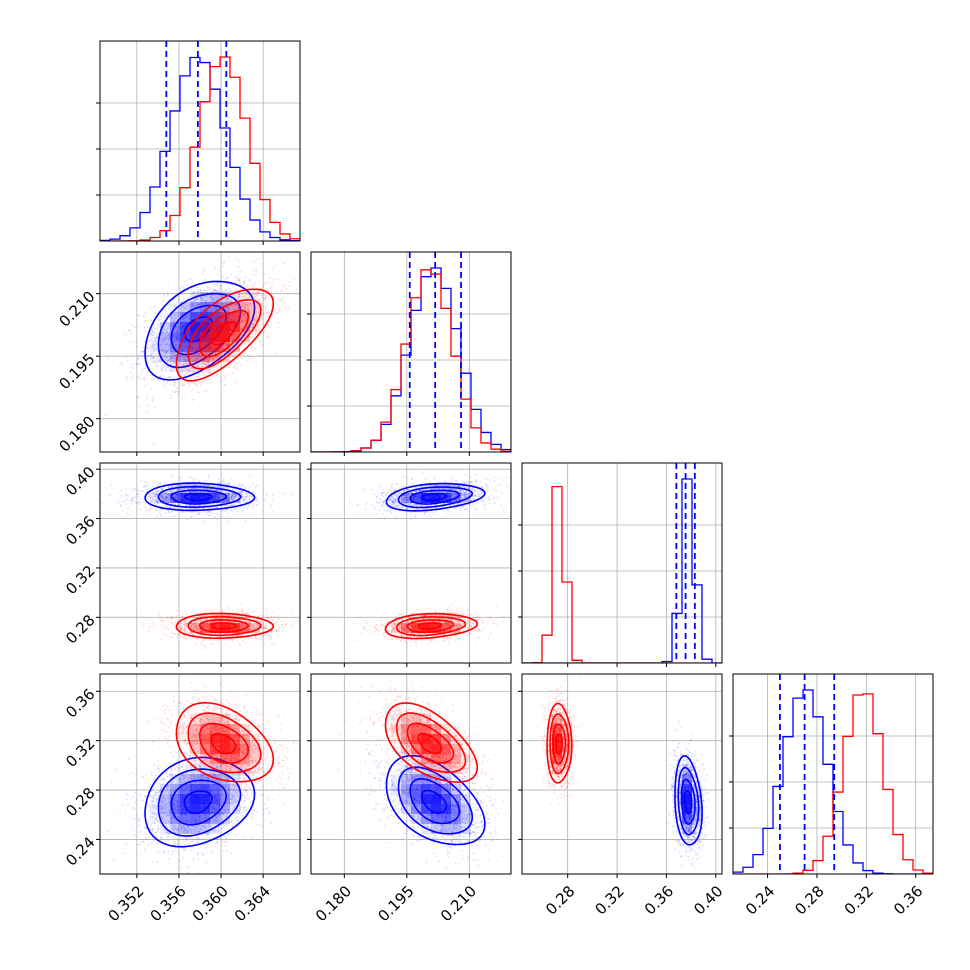 Image resolution: width=970 pixels, height=970 pixels. I want to click on contour-red, so click(224, 333).